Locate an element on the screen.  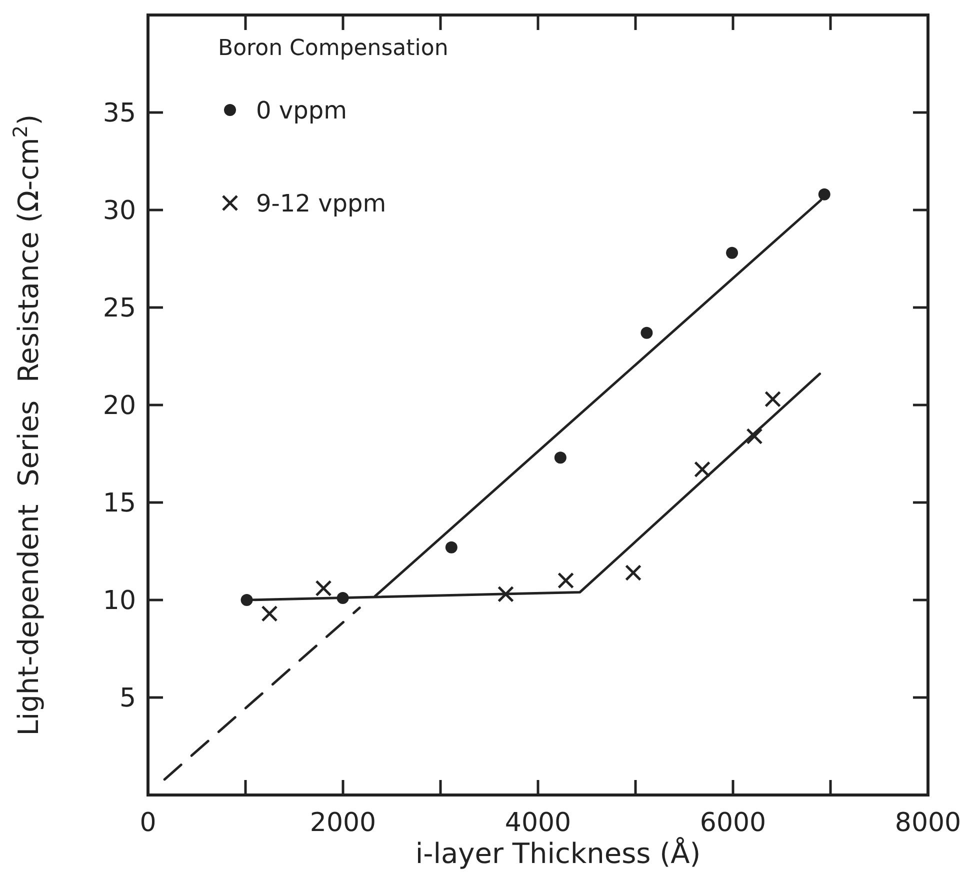
legend-label: 9-12 vppm is located at coordinates (321, 203).